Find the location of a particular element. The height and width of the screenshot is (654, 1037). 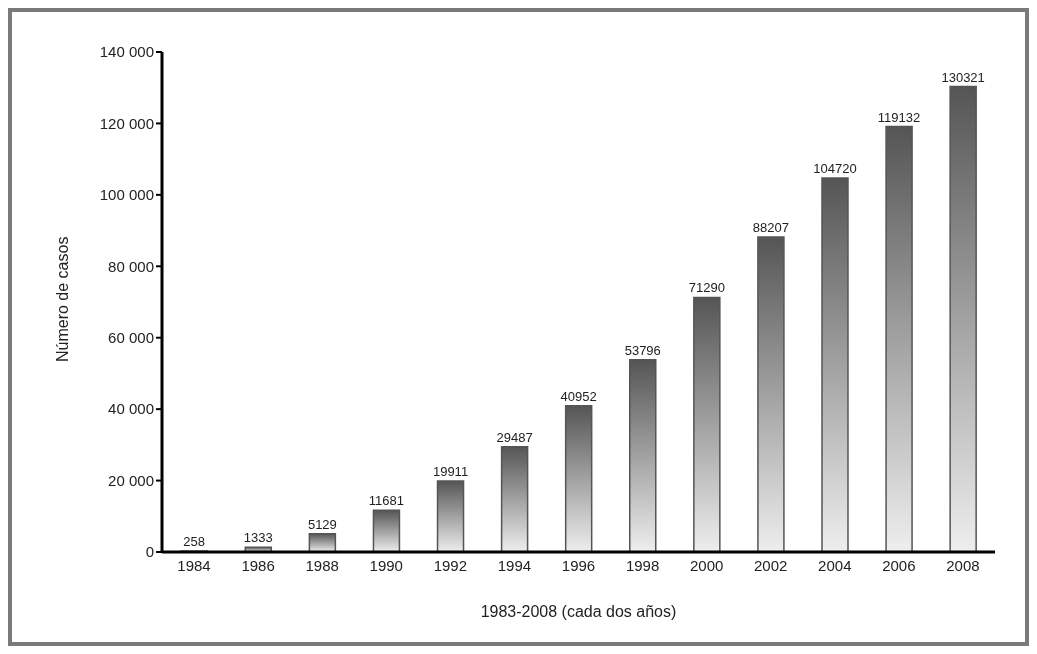

x-tick-label: 1990 is located at coordinates (386, 565).